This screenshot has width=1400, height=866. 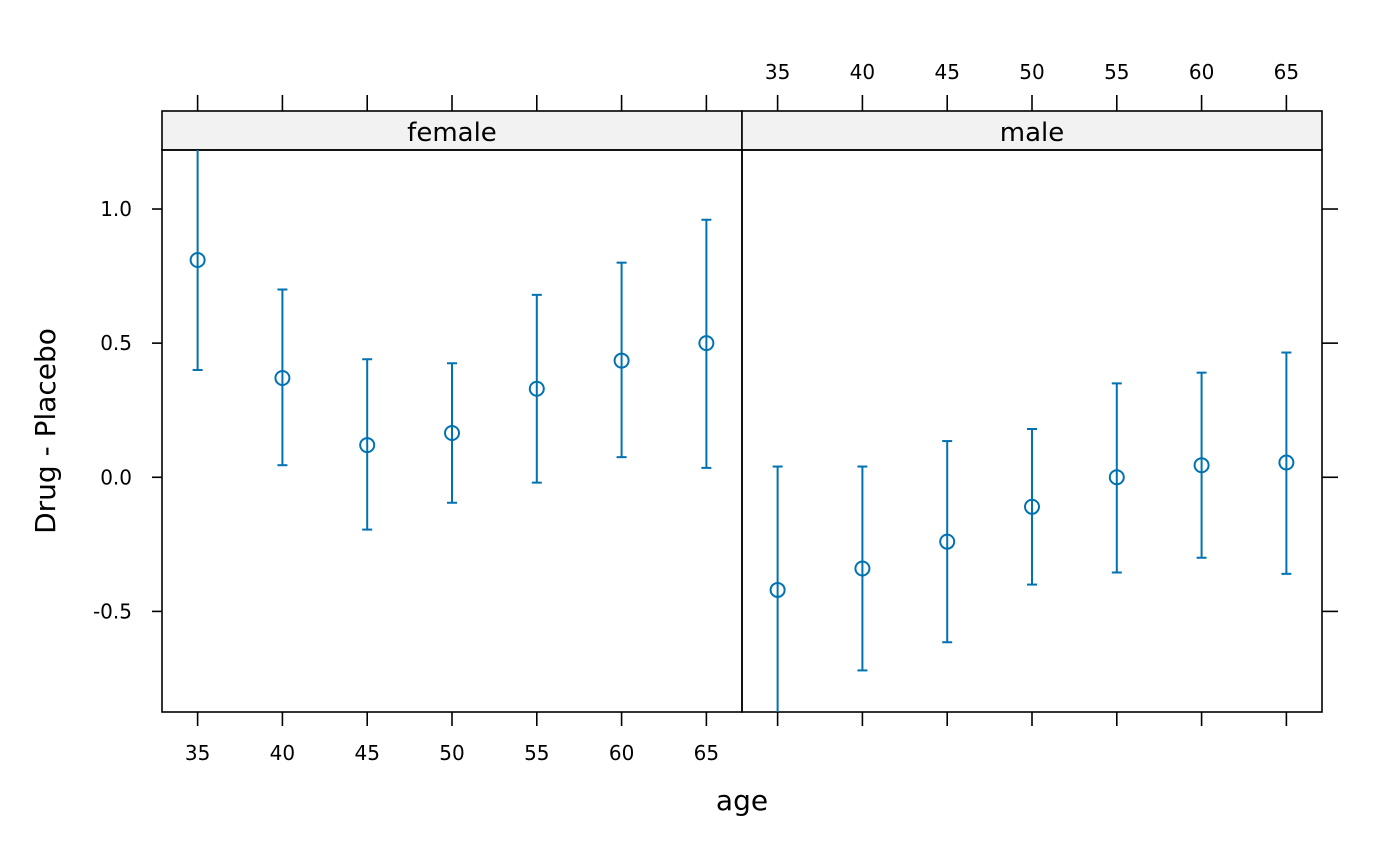 What do you see at coordinates (862, 72) in the screenshot?
I see `x-tick-label-top: 40` at bounding box center [862, 72].